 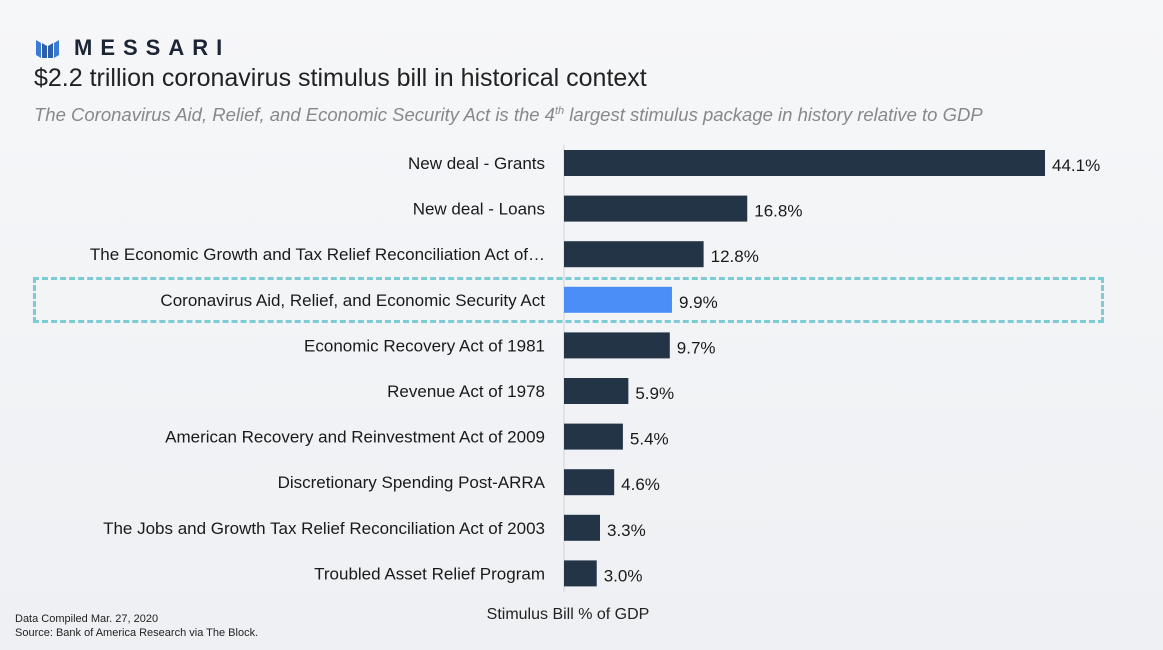 What do you see at coordinates (424, 345) in the screenshot?
I see `category-label: Economic Recovery Act of 1981` at bounding box center [424, 345].